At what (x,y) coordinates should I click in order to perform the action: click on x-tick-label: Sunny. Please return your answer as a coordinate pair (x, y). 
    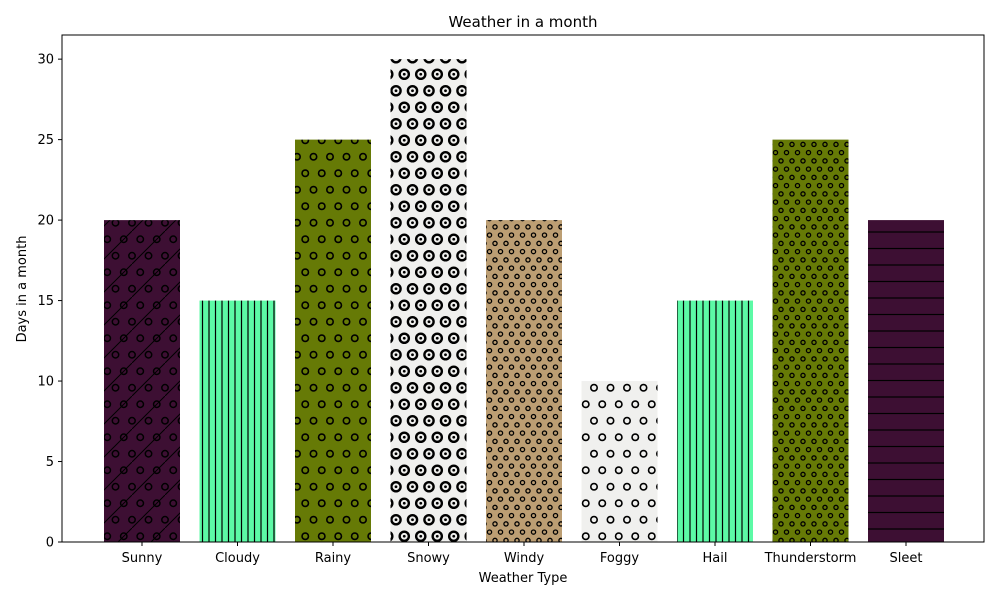
    Looking at the image, I should click on (142, 558).